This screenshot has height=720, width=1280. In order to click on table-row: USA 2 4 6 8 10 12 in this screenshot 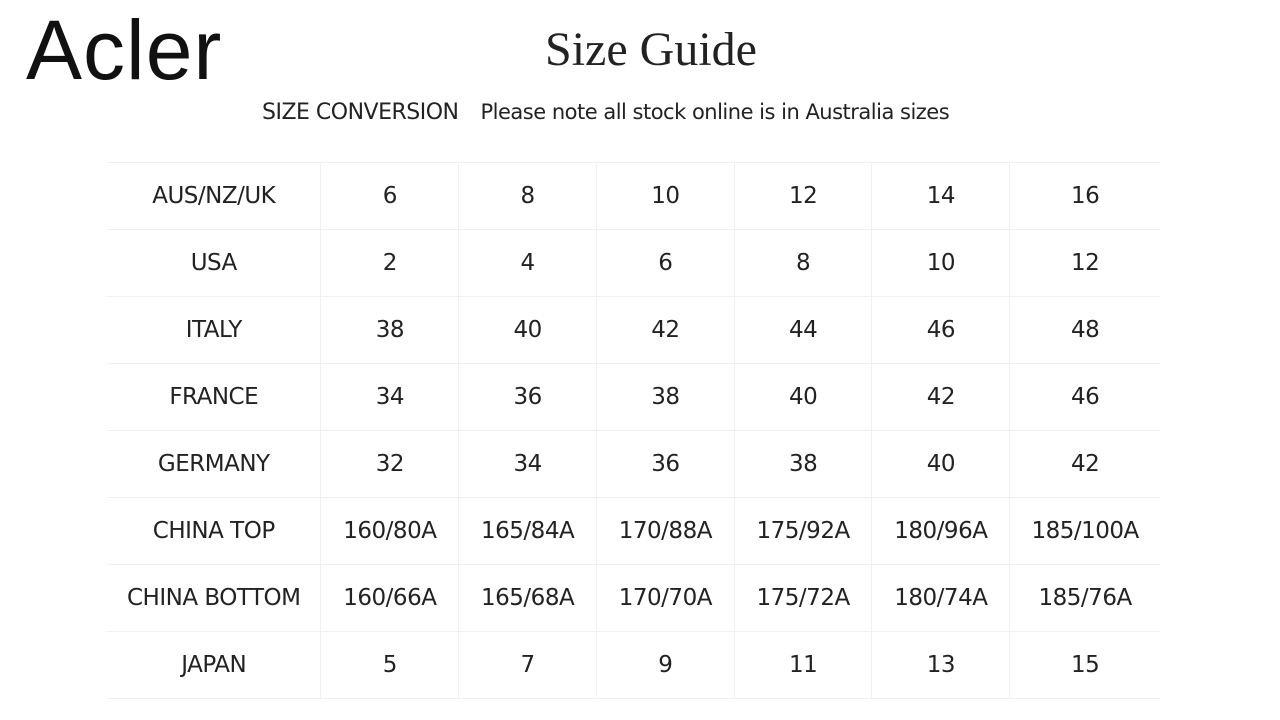, I will do `click(633, 263)`.